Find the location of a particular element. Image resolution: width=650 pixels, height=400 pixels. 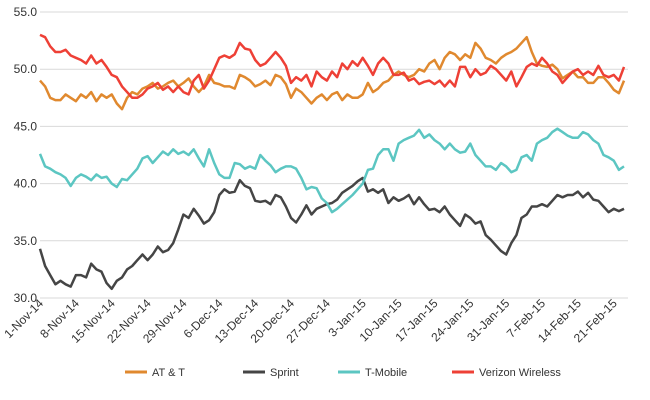

legend-label: Verizon Wireless is located at coordinates (520, 373).